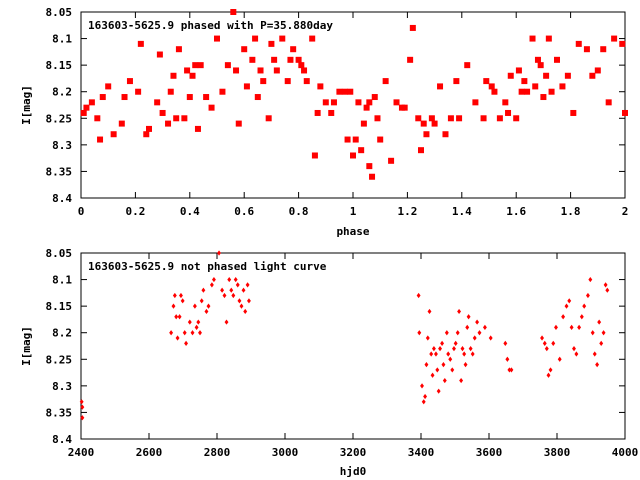  I want to click on unphased-x-tick-label: 3200, so click(353, 452).